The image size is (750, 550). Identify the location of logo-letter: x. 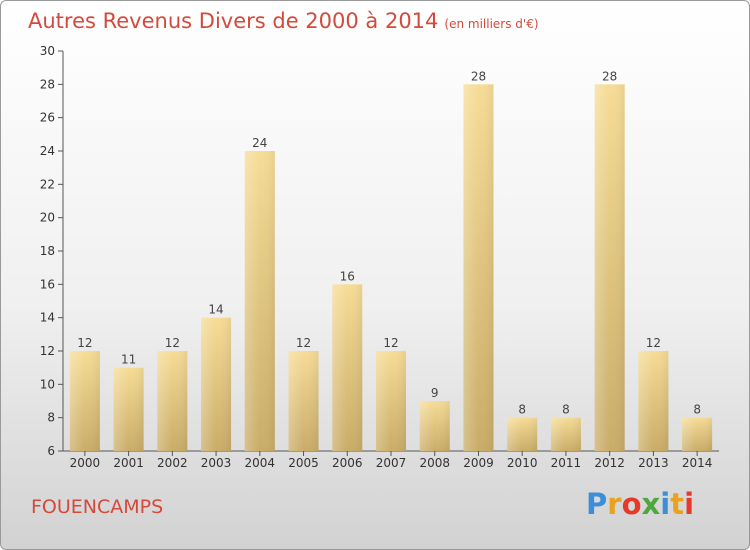
(651, 504).